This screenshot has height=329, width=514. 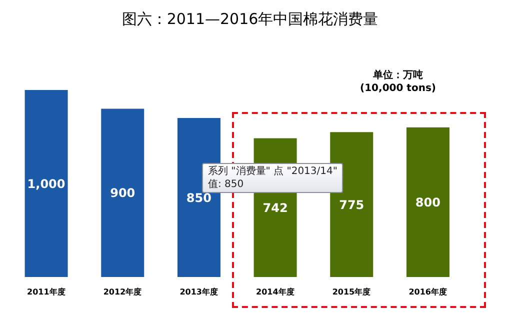 I want to click on x-tick-label: 2011年度, so click(x=46, y=291).